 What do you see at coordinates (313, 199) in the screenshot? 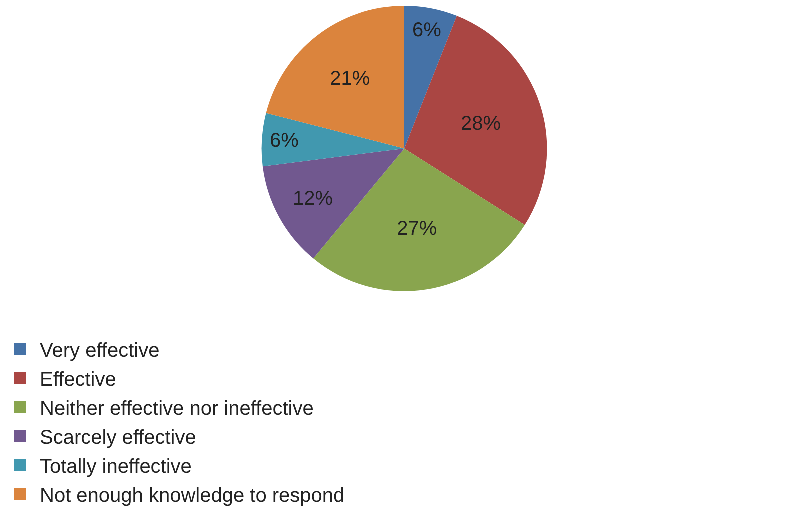
I see `data-label: 12%` at bounding box center [313, 199].